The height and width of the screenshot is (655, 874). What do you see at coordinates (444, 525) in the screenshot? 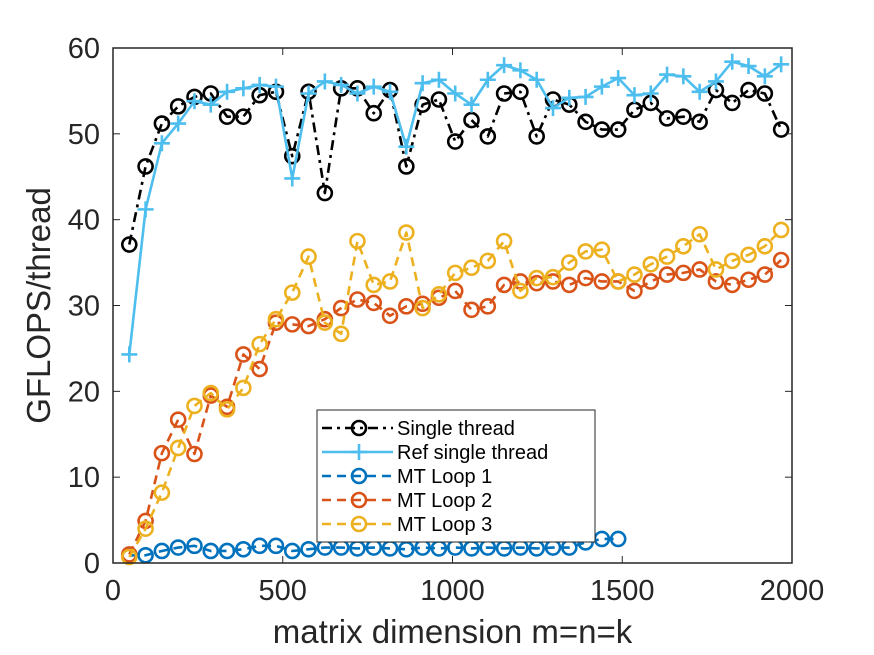
I see `legend-label: MT Loop 3` at bounding box center [444, 525].